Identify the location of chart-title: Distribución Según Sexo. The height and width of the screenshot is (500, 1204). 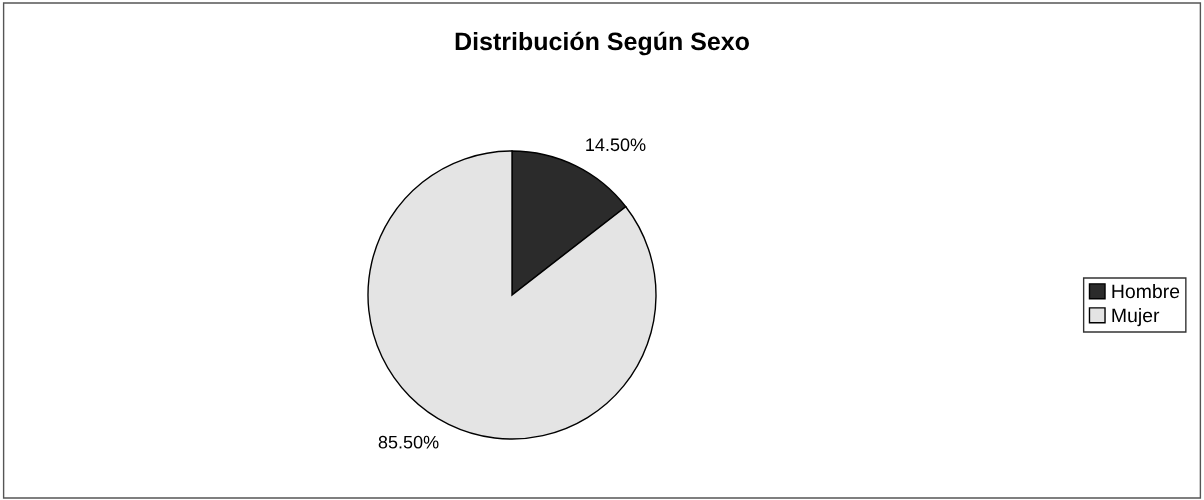
(602, 43).